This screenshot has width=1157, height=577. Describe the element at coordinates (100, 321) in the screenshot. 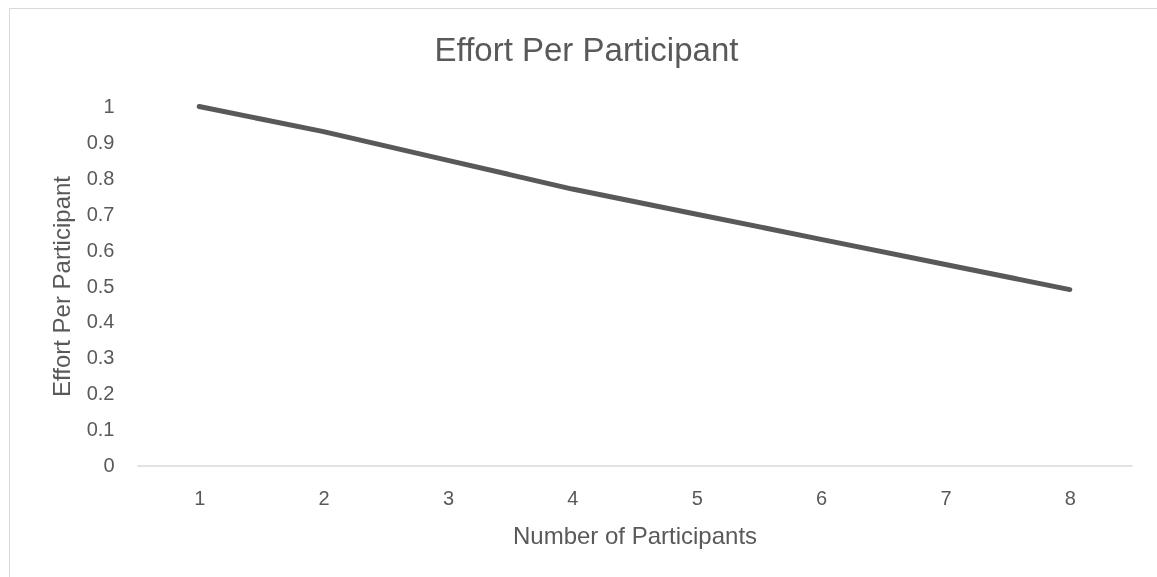

I see `y-tick-label: 0.4` at that location.